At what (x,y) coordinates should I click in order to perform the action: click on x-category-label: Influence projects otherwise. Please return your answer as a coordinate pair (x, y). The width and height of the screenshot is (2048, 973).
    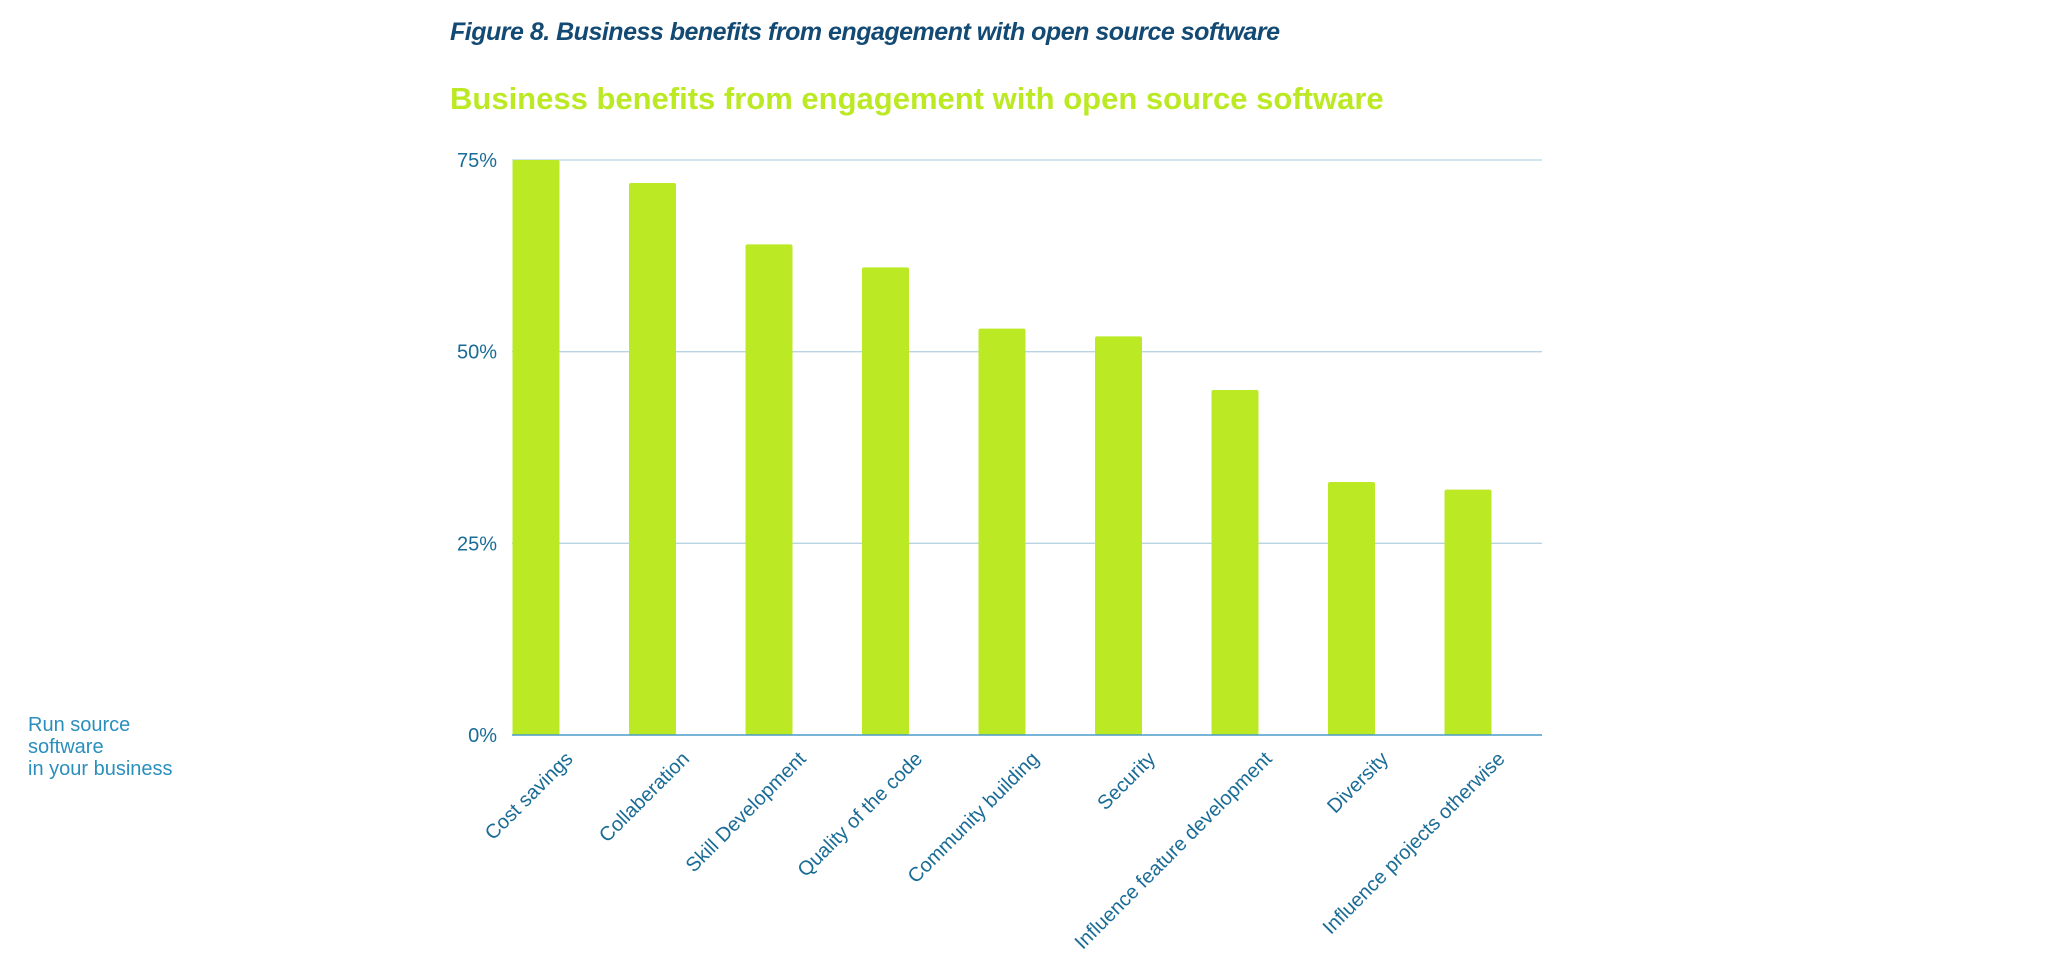
    Looking at the image, I should click on (1414, 843).